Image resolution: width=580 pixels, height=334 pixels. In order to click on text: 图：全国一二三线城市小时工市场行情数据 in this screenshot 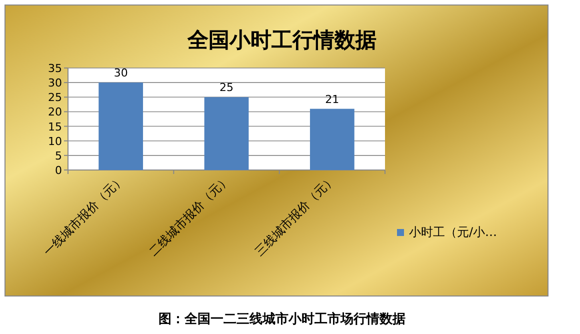, I will do `click(282, 319)`.